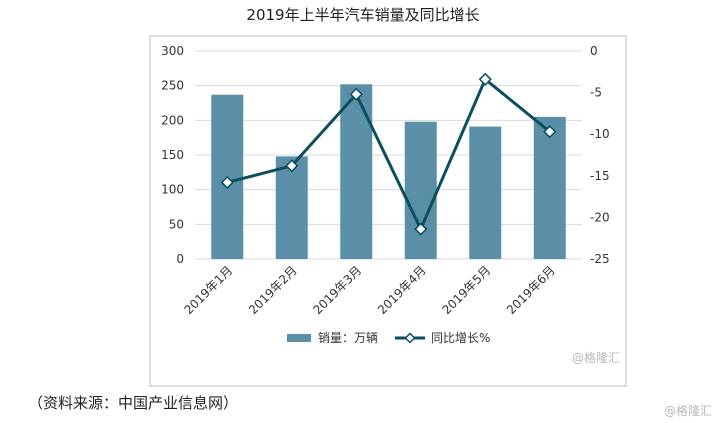 The image size is (726, 423). What do you see at coordinates (600, 217) in the screenshot?
I see `right-tick-label: -20` at bounding box center [600, 217].